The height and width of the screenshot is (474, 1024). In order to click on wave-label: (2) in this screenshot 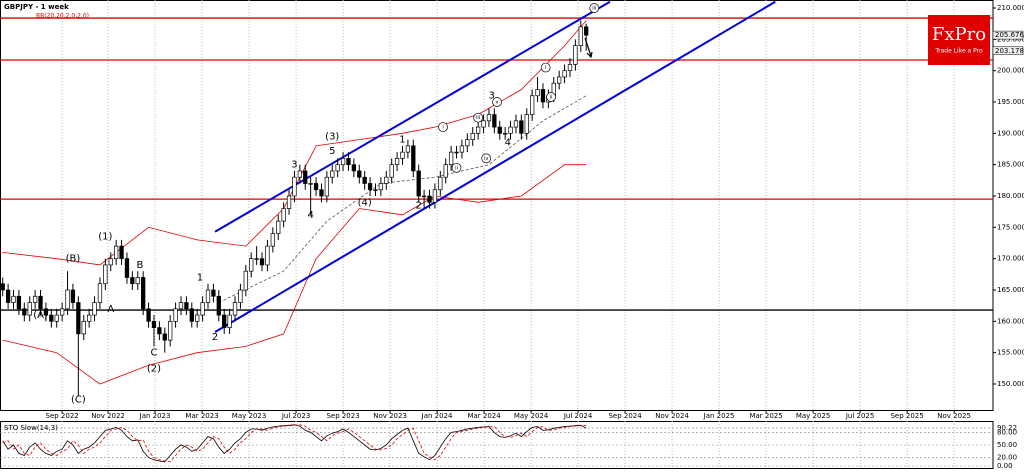, I will do `click(154, 368)`.